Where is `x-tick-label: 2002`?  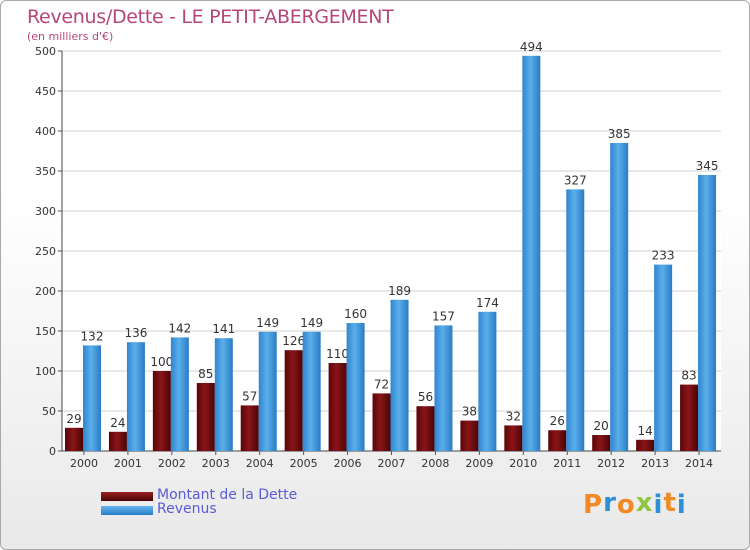 x-tick-label: 2002 is located at coordinates (172, 463).